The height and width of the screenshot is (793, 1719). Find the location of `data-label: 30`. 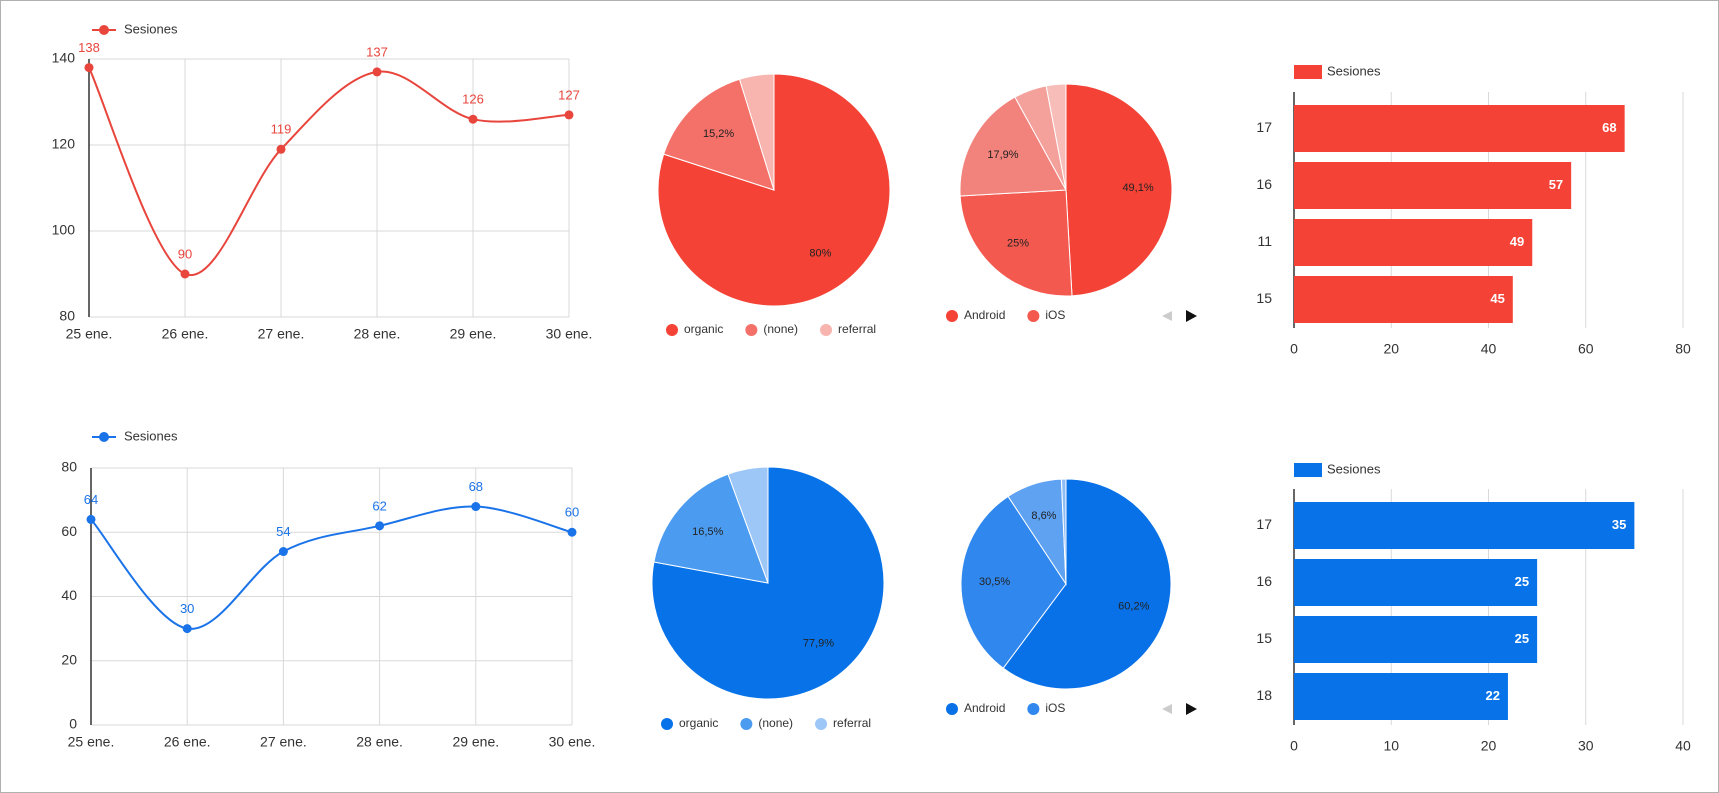

data-label: 30 is located at coordinates (187, 608).